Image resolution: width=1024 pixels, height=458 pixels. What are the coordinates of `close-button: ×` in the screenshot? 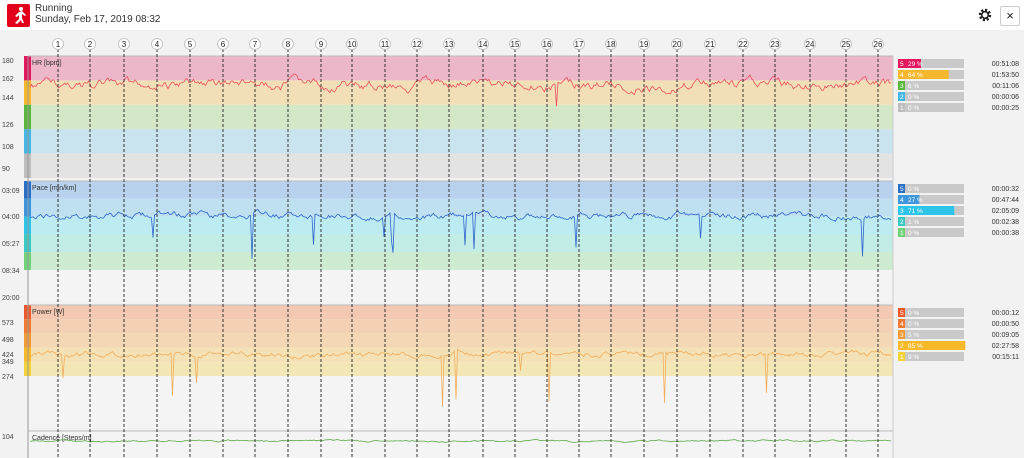 It's located at (1010, 16).